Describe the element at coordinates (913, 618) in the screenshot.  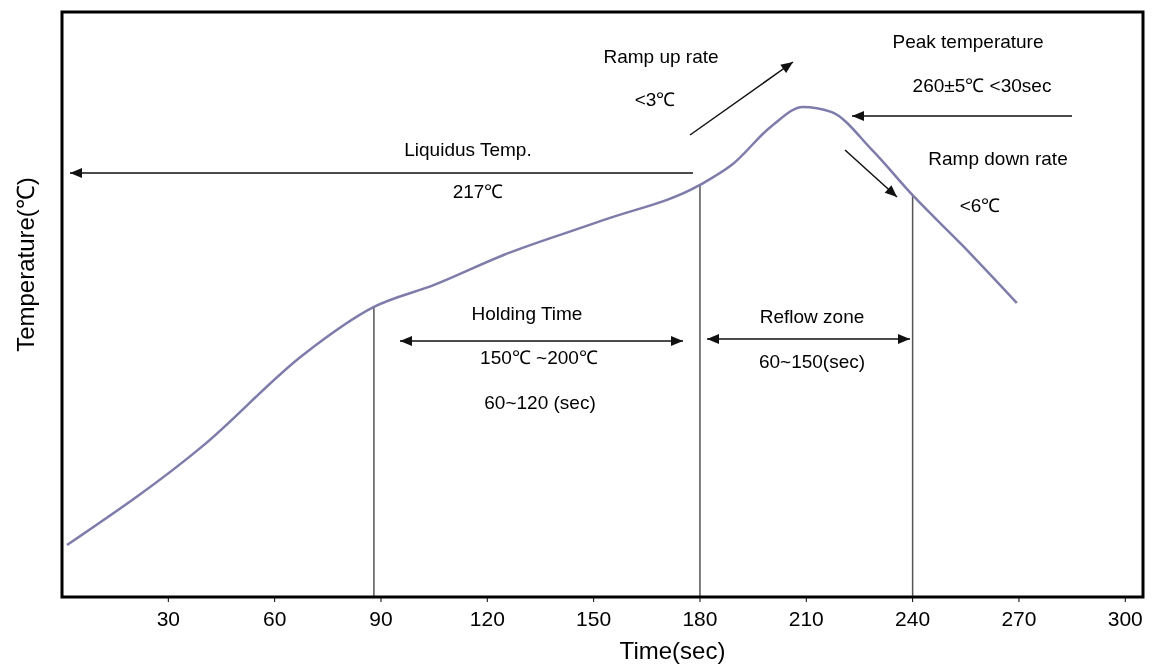
I see `x-tick-label: 240` at that location.